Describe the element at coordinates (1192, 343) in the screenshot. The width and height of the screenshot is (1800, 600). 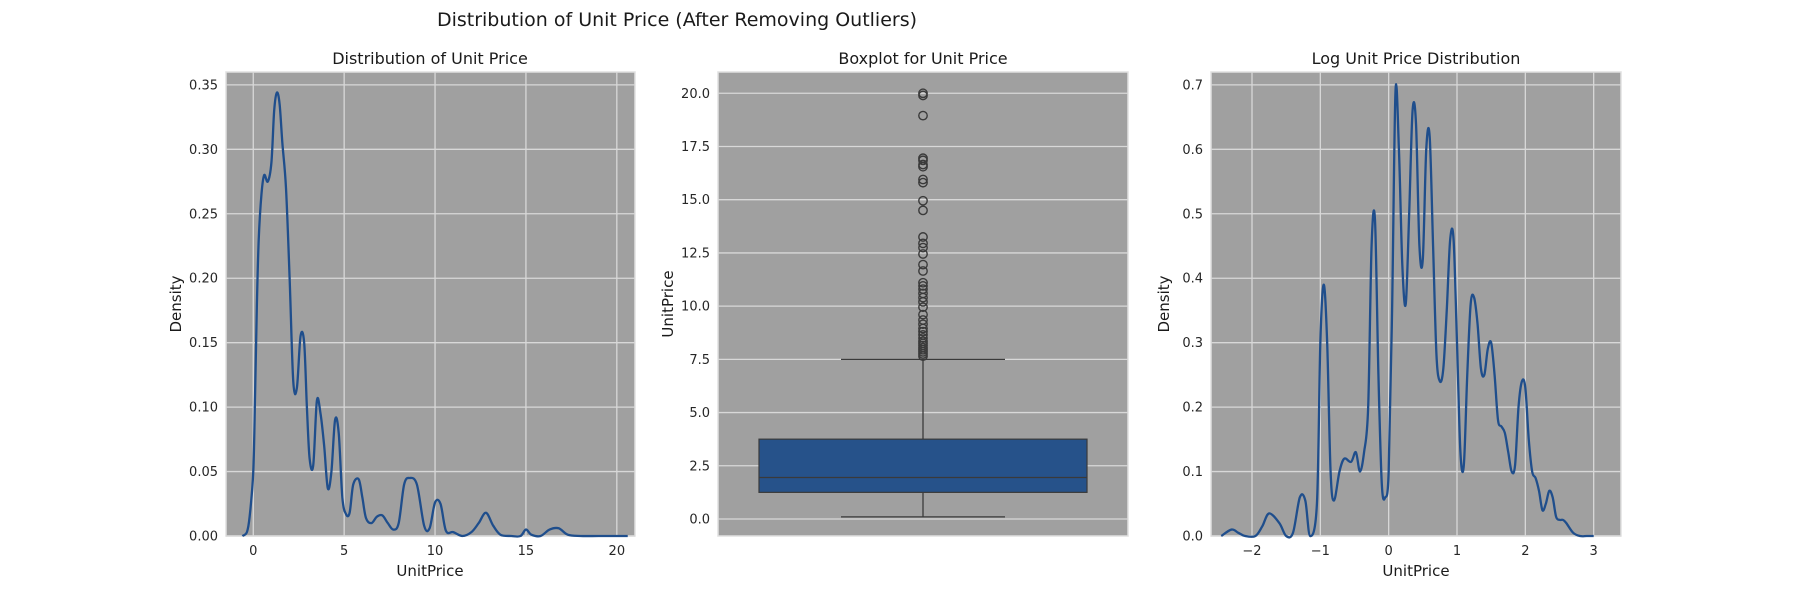
I see `y-tick-label: 0.3` at that location.